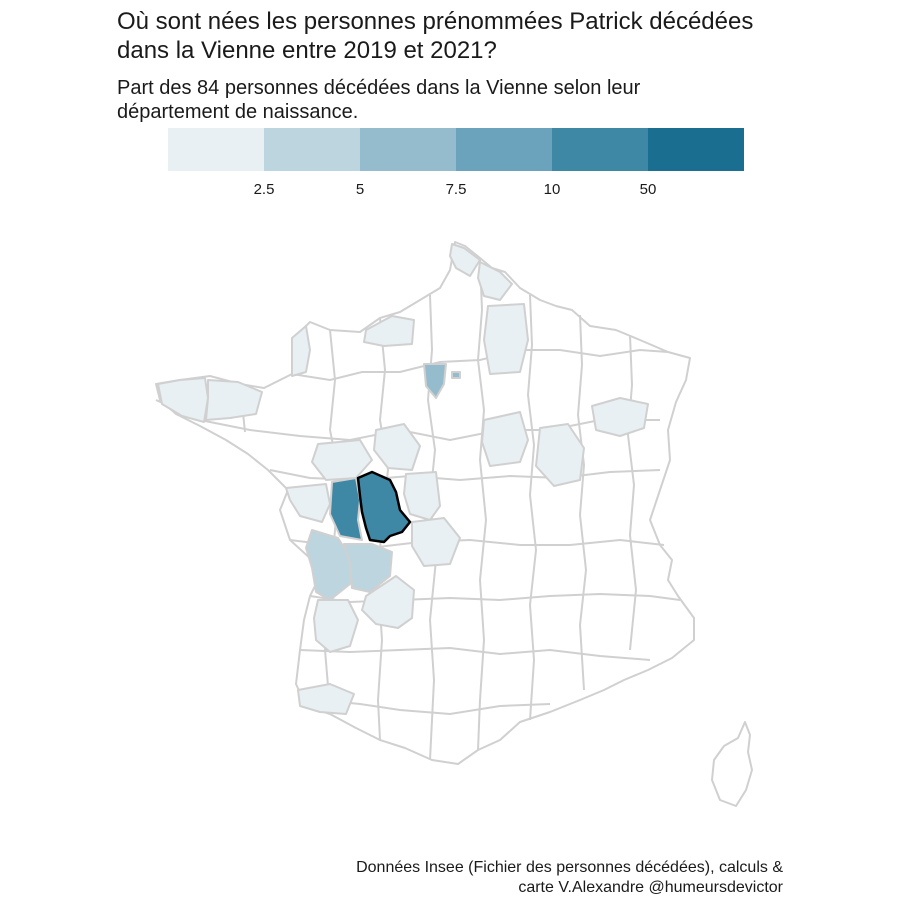  I want to click on dept-indre-et-loire, so click(397, 447).